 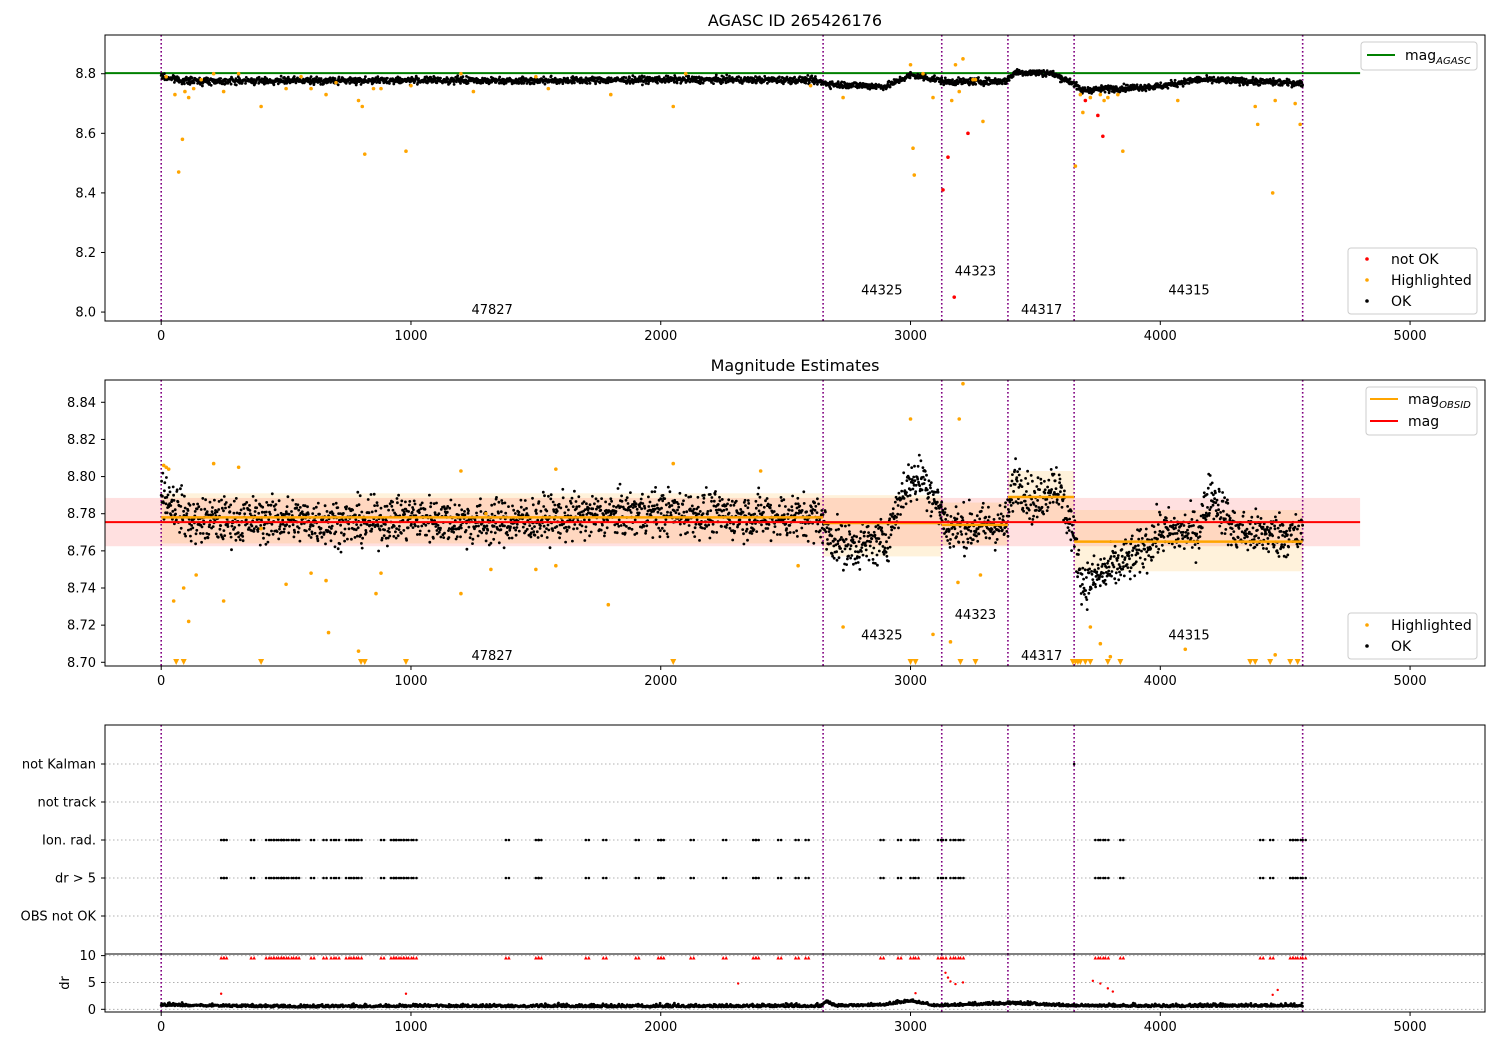 I want to click on magnitude-estimates-title: Magnitude Estimates, so click(x=795, y=365).